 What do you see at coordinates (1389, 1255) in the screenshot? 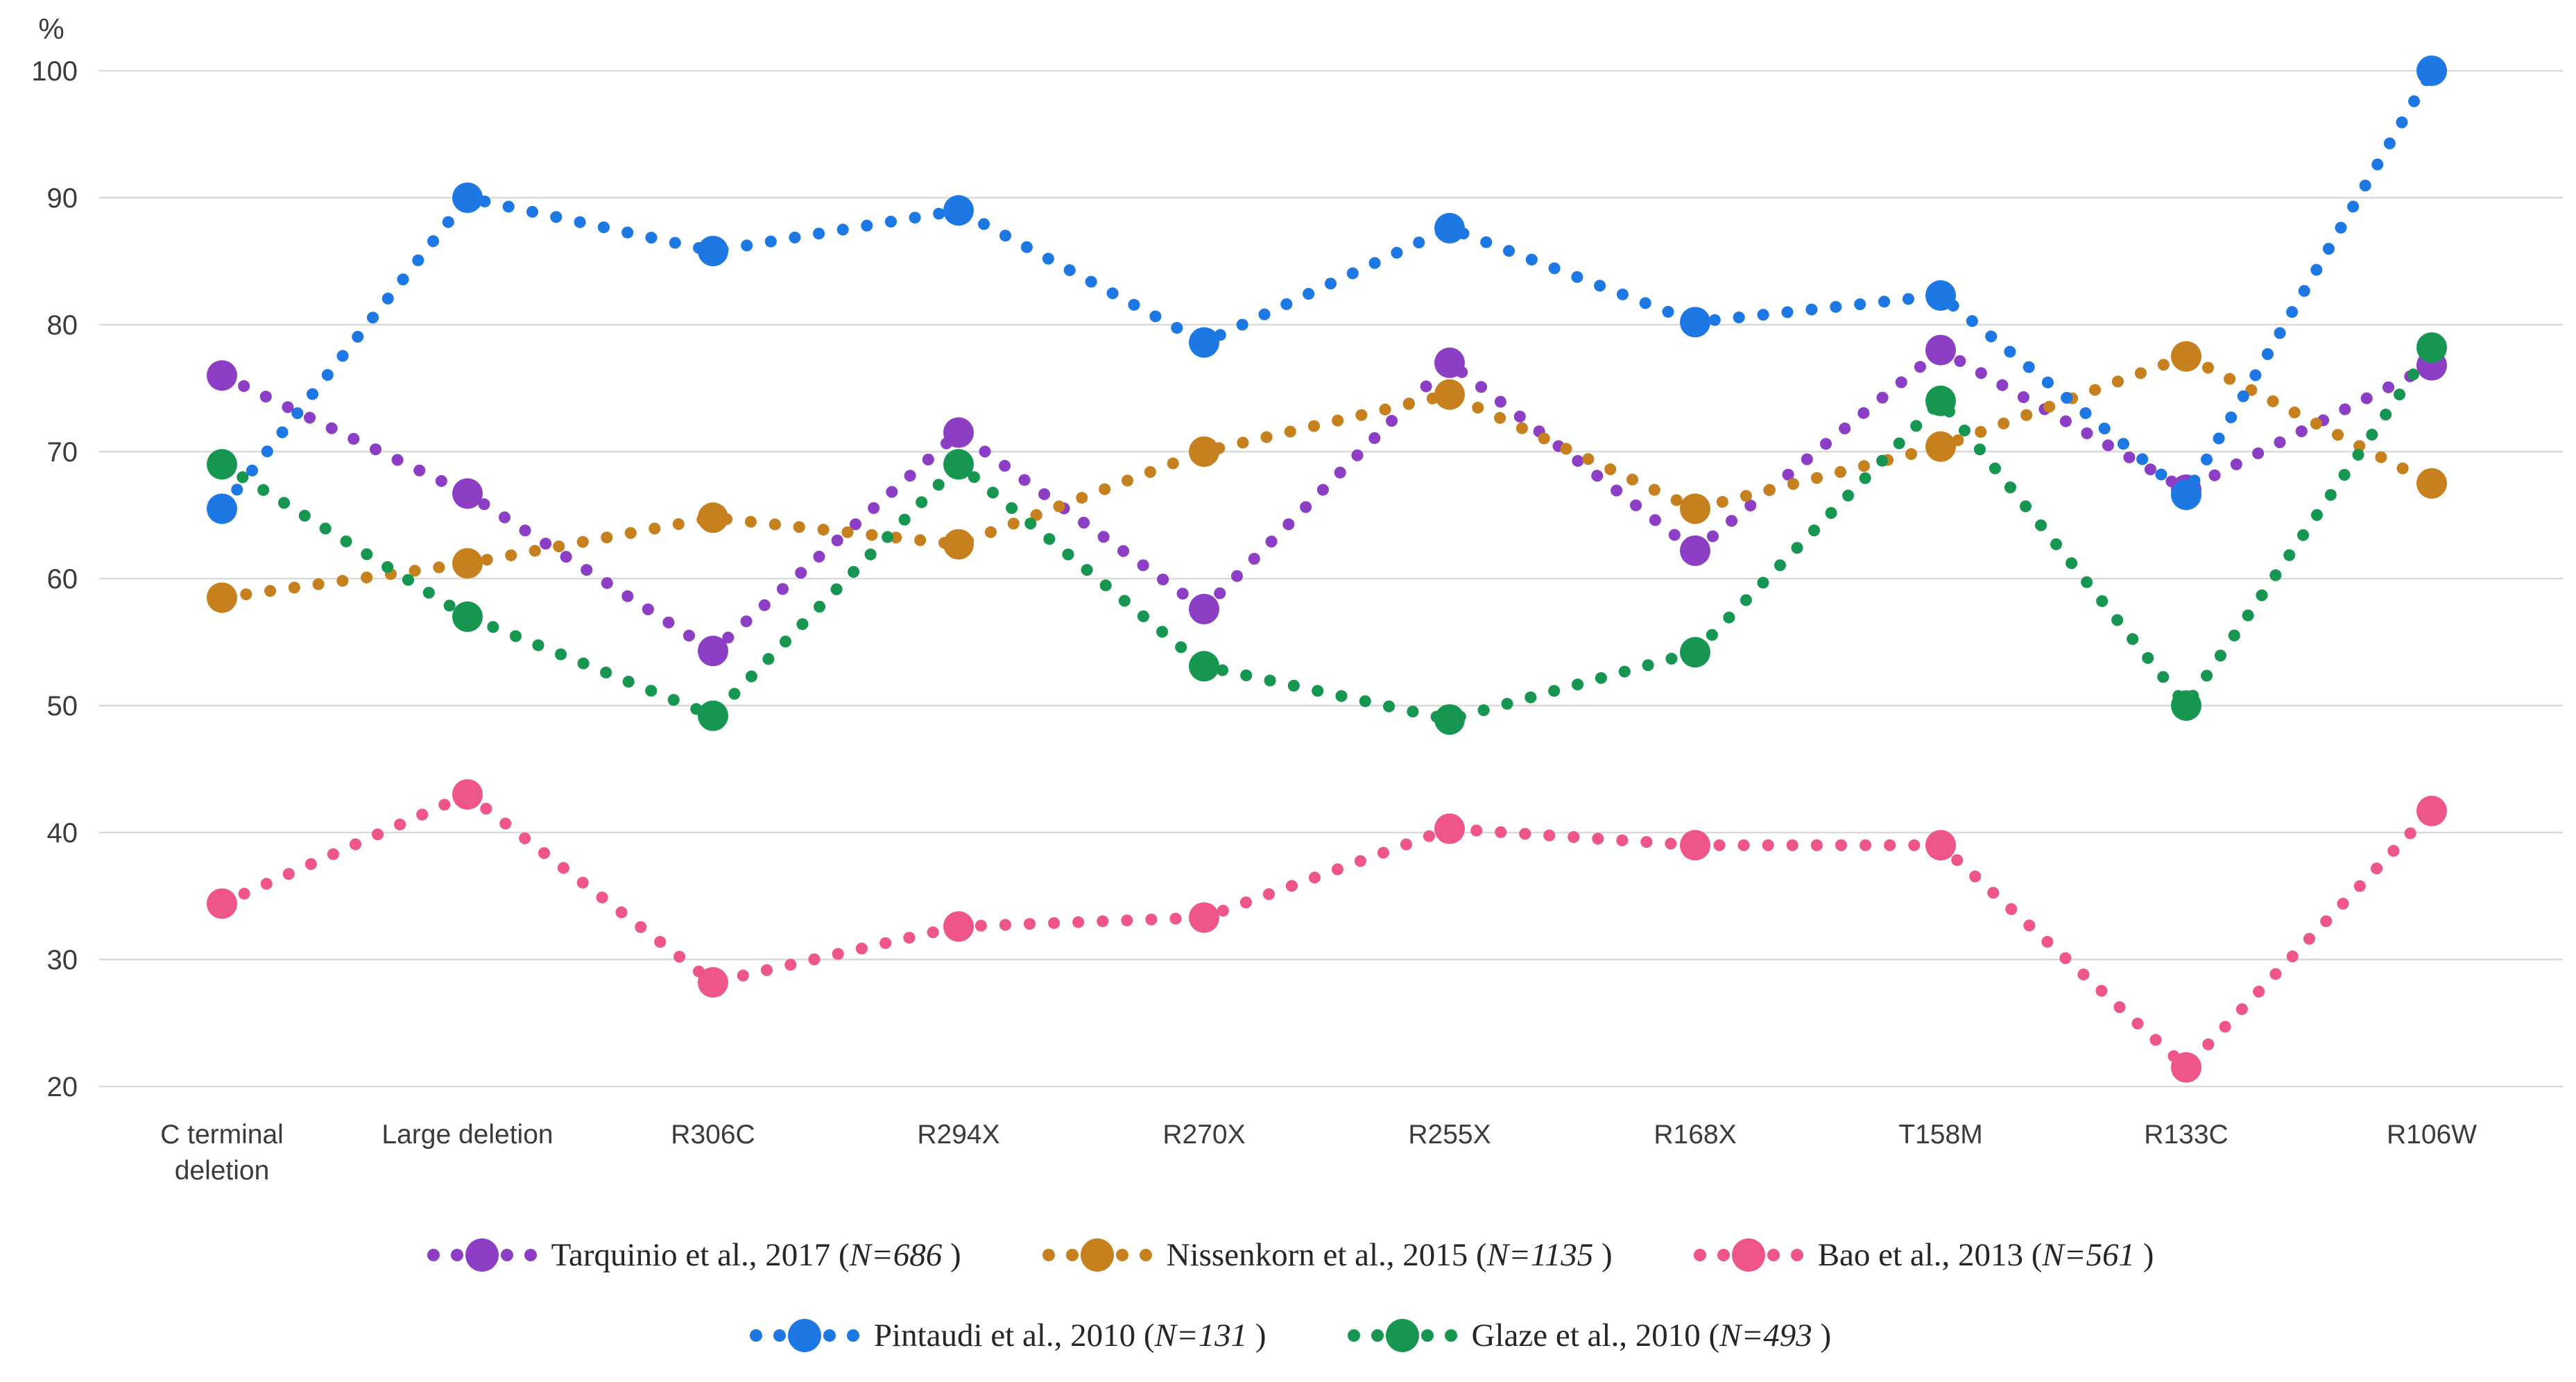
I see `legend-item-label: Nissenkorn et al., 2015 (N=1135 )` at bounding box center [1389, 1255].